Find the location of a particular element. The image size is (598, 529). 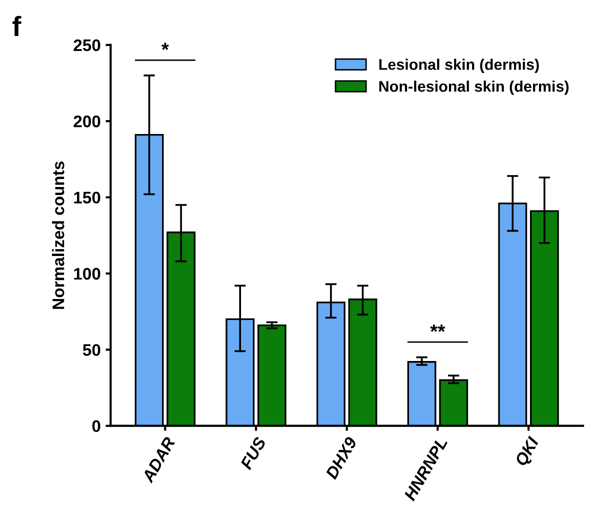

y-tick-label: 200 is located at coordinates (87, 122).